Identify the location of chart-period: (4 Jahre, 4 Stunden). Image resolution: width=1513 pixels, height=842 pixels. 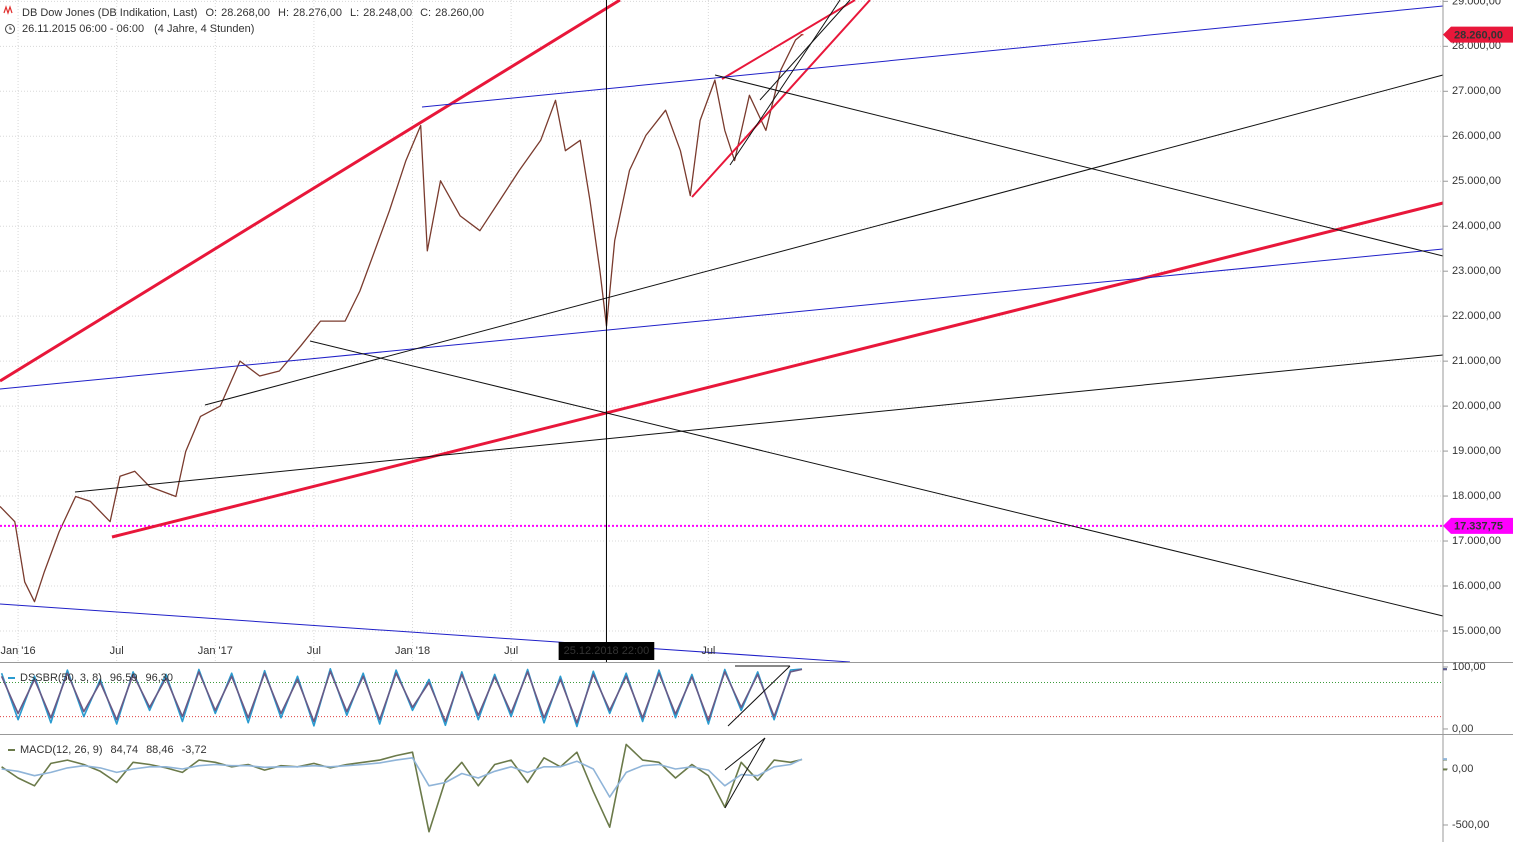
(204, 29).